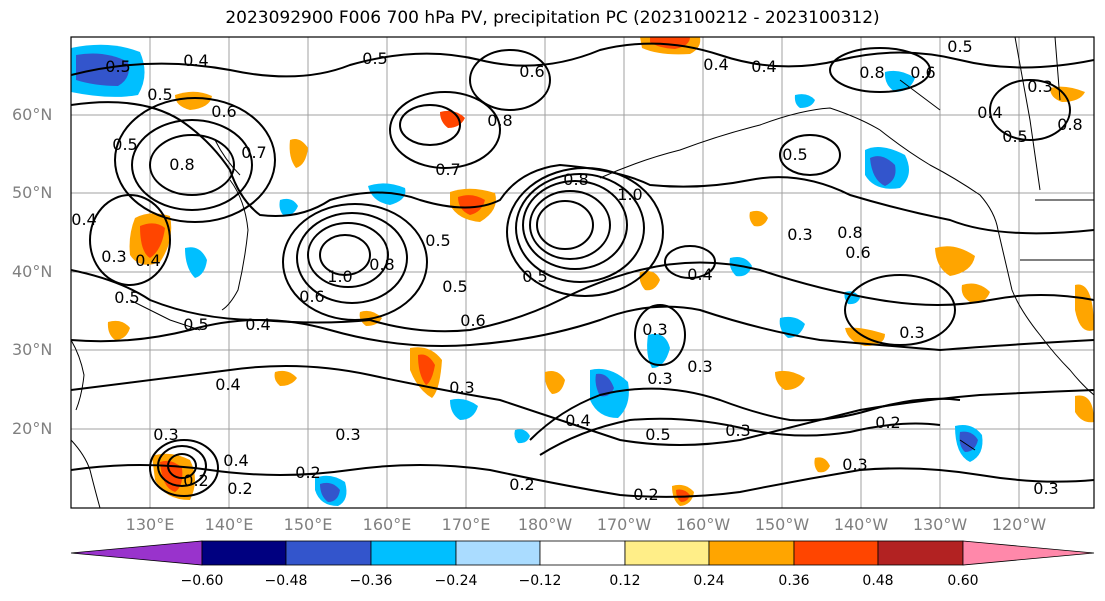 The width and height of the screenshot is (1105, 601). I want to click on colorbar-tick-label: 0.12, so click(625, 581).